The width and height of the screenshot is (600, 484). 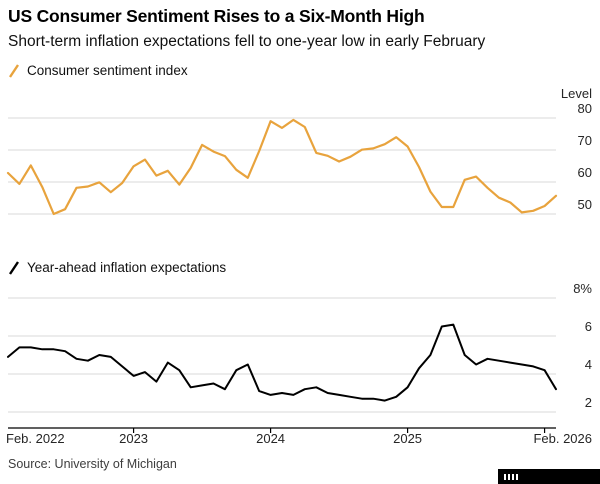 I want to click on inflation-slash-icon, so click(x=14, y=267).